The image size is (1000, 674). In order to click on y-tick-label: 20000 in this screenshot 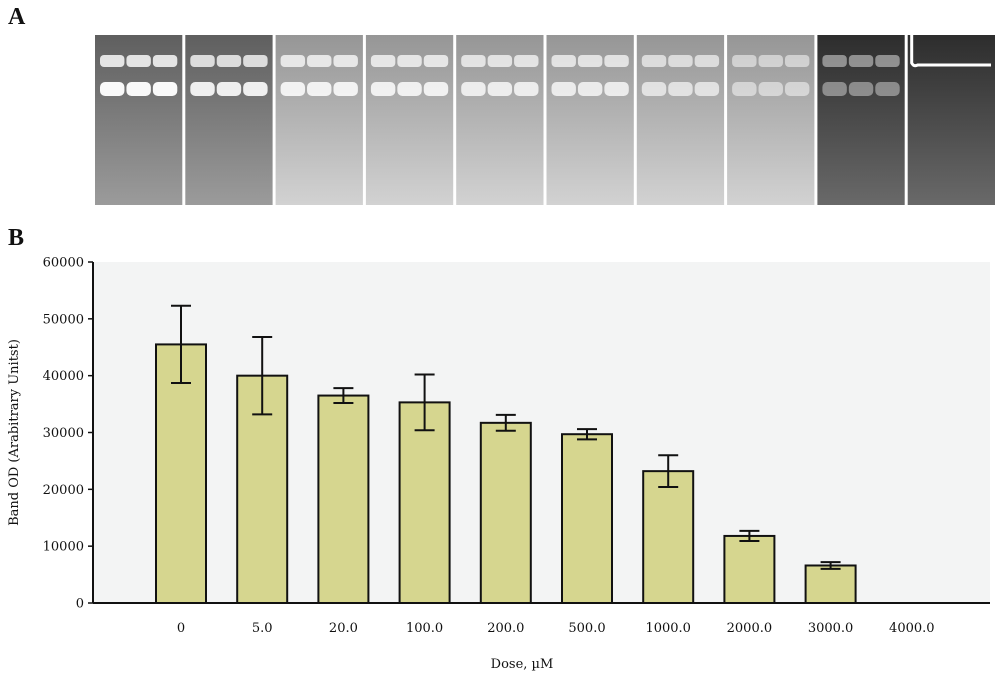, I will do `click(63, 490)`.